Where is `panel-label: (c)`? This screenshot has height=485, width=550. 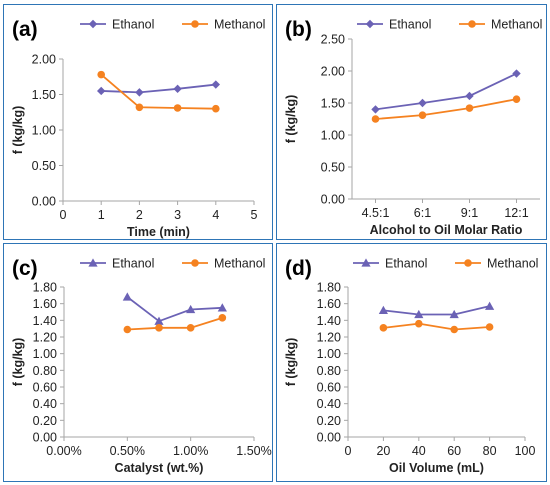
panel-label: (c) is located at coordinates (25, 268).